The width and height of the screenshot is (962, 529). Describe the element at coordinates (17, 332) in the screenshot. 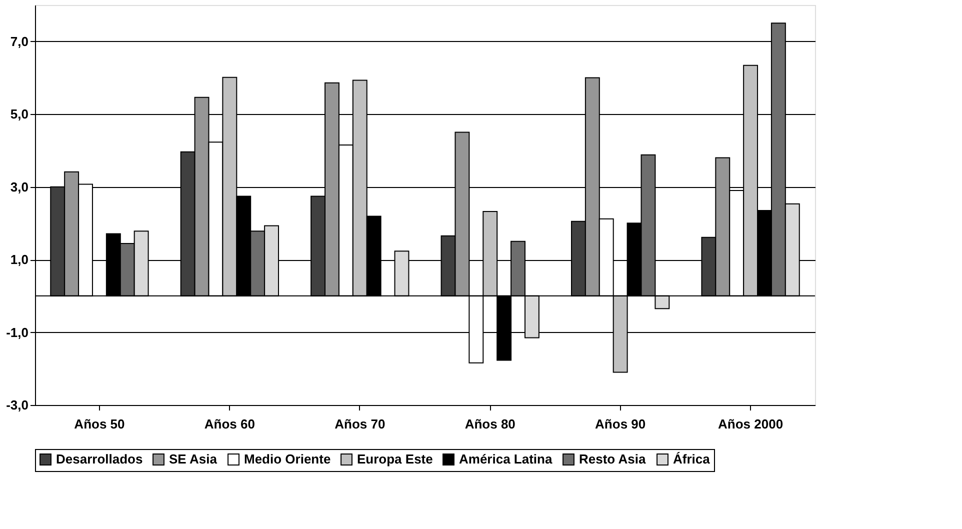

I see `y-tick-label: -1,0` at that location.